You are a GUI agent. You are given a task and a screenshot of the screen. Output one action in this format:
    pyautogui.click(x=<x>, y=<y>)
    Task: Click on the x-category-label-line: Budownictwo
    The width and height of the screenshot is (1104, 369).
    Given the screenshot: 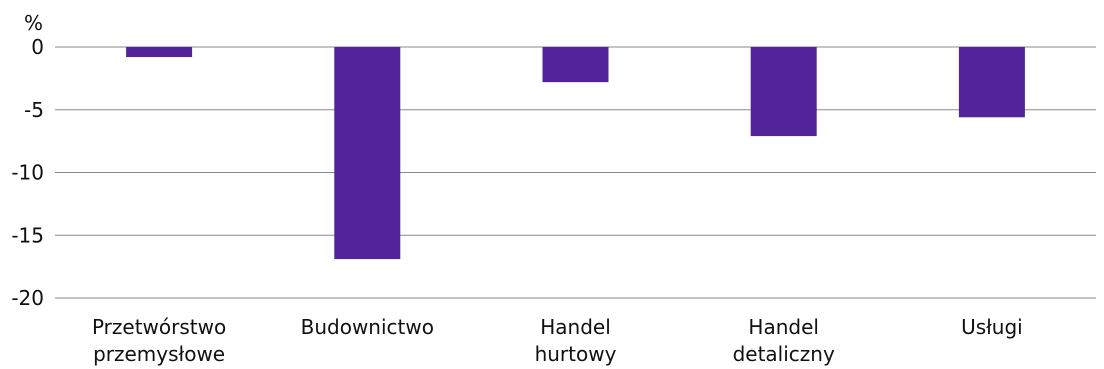 What is the action you would take?
    pyautogui.click(x=367, y=327)
    